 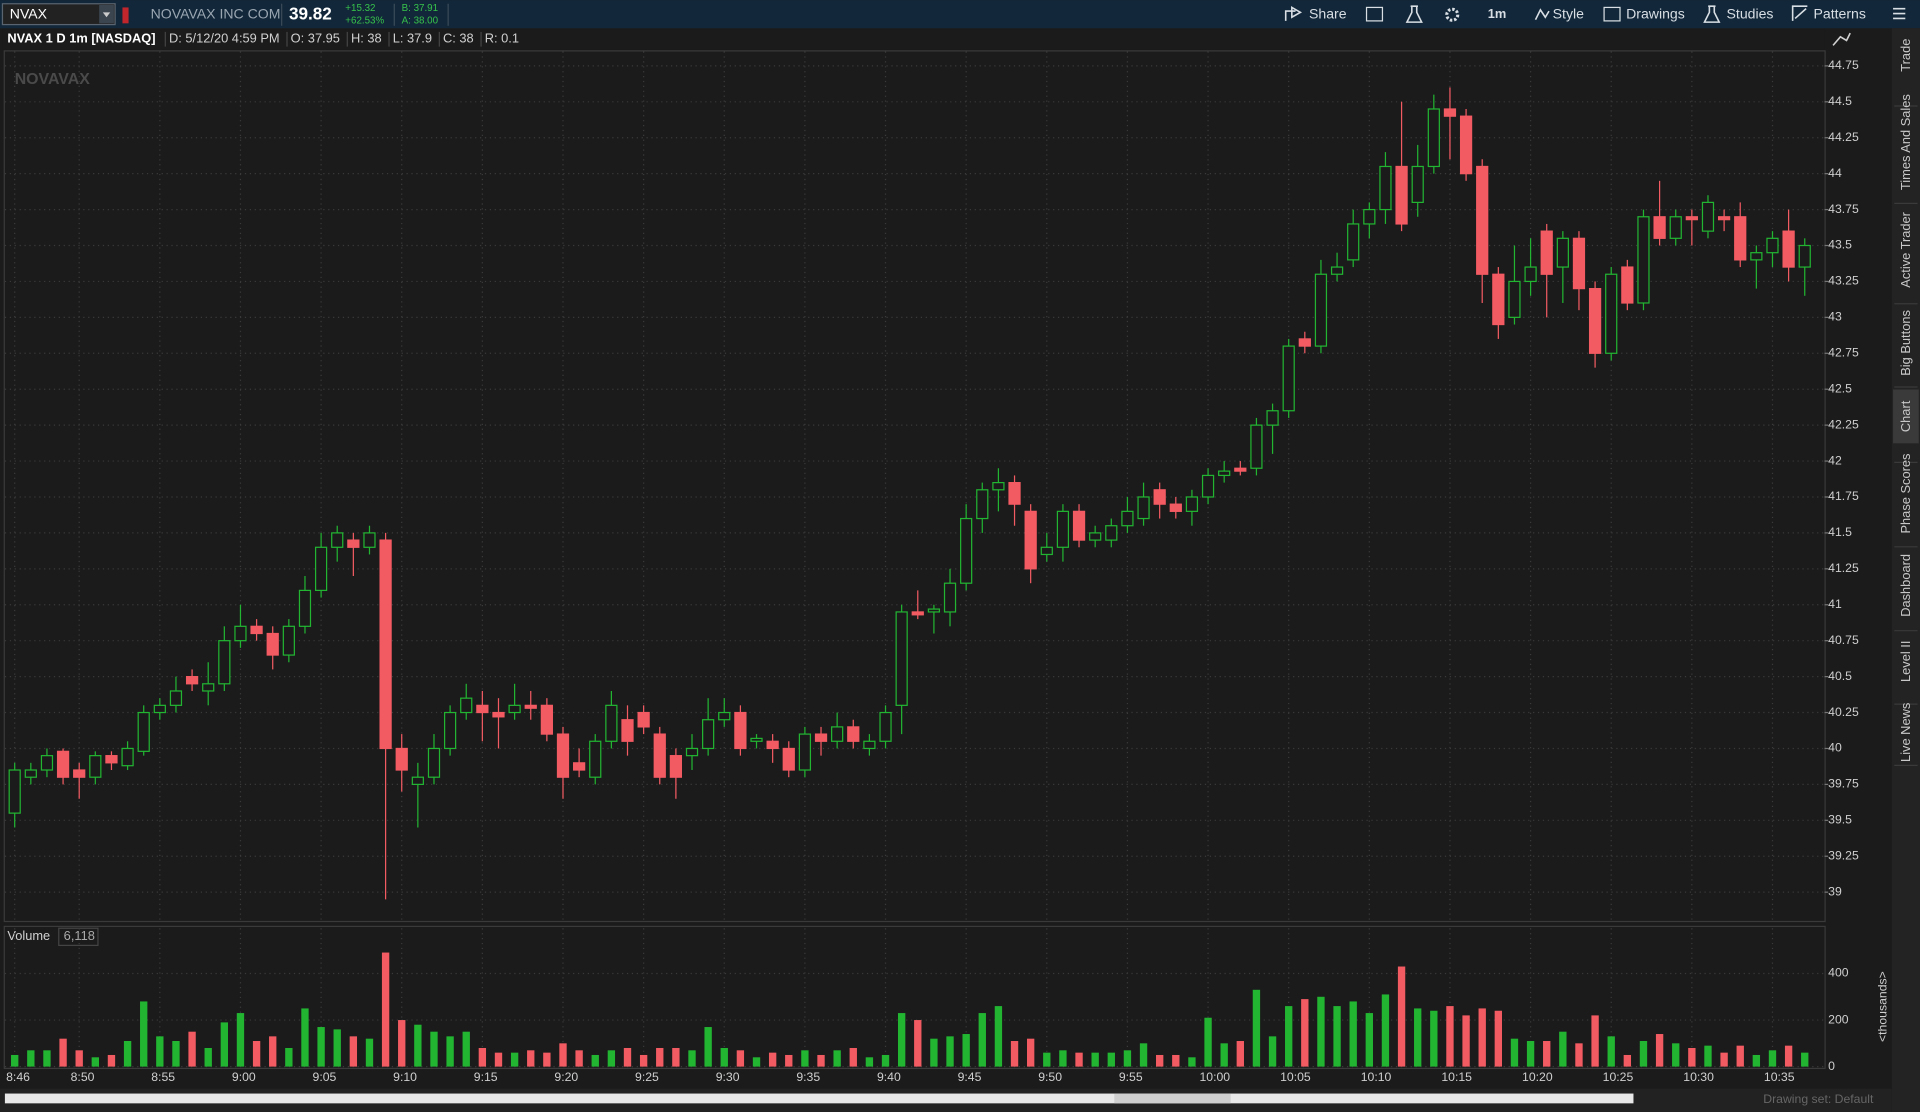 What do you see at coordinates (1905, 585) in the screenshot?
I see `side-tab: Dashboard` at bounding box center [1905, 585].